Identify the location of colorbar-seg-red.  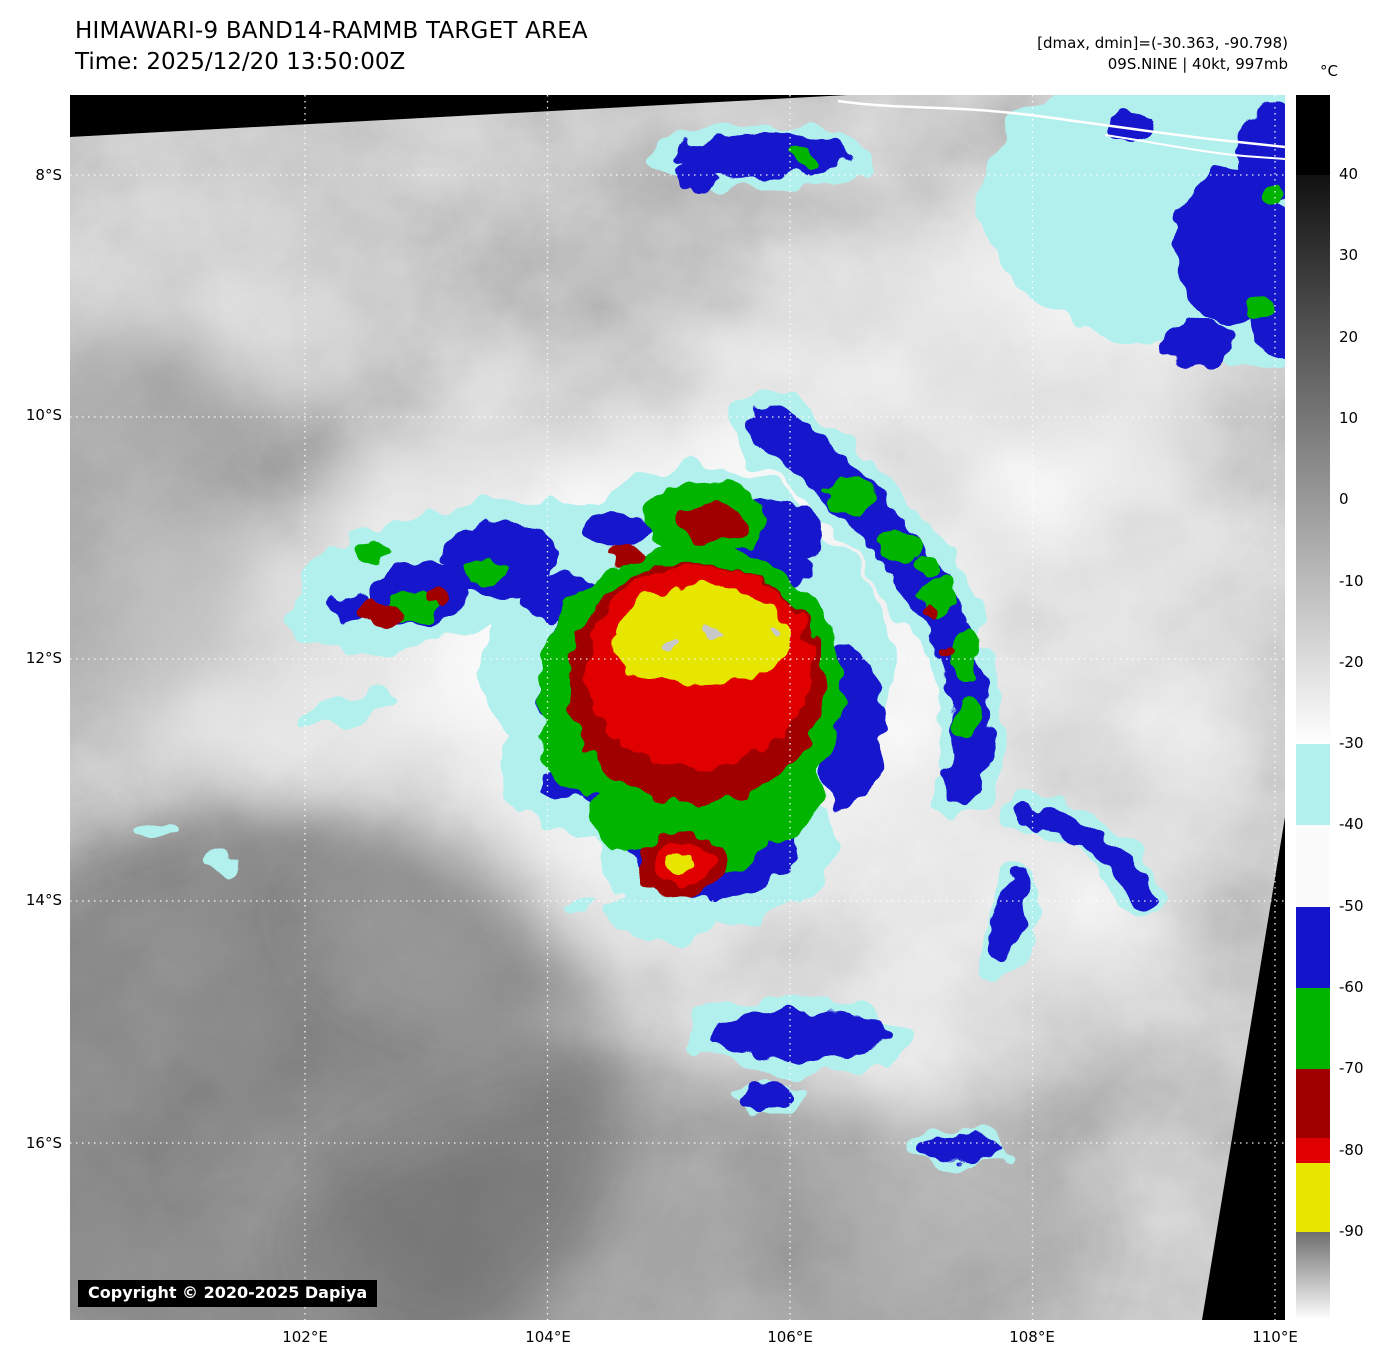
(1313, 1150).